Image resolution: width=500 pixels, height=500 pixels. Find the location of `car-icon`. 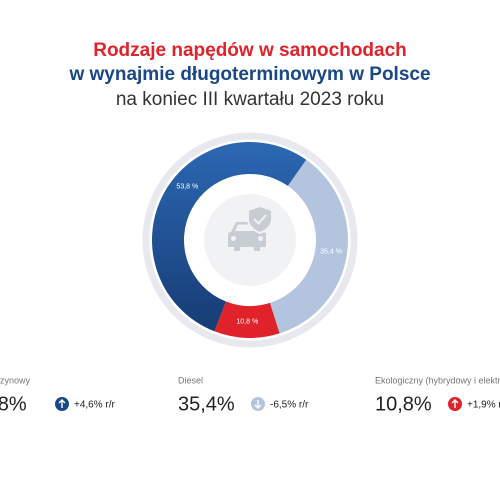

car-icon is located at coordinates (250, 227).